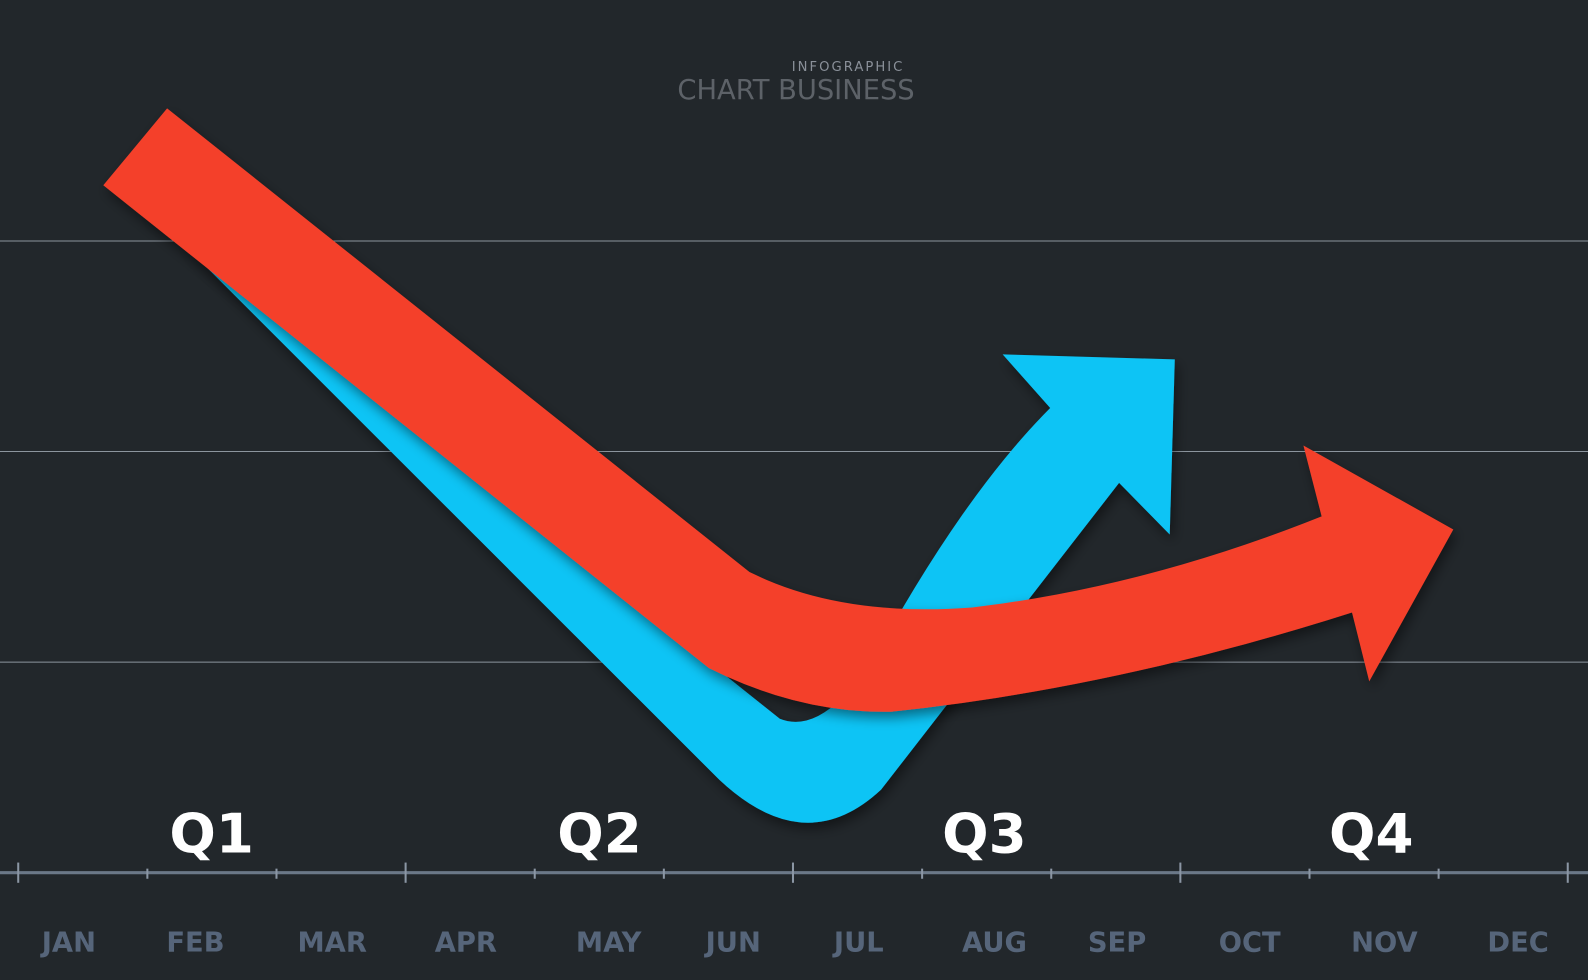 The image size is (1588, 980). Describe the element at coordinates (848, 67) in the screenshot. I see `kicker: INFOGRAPHIC` at that location.